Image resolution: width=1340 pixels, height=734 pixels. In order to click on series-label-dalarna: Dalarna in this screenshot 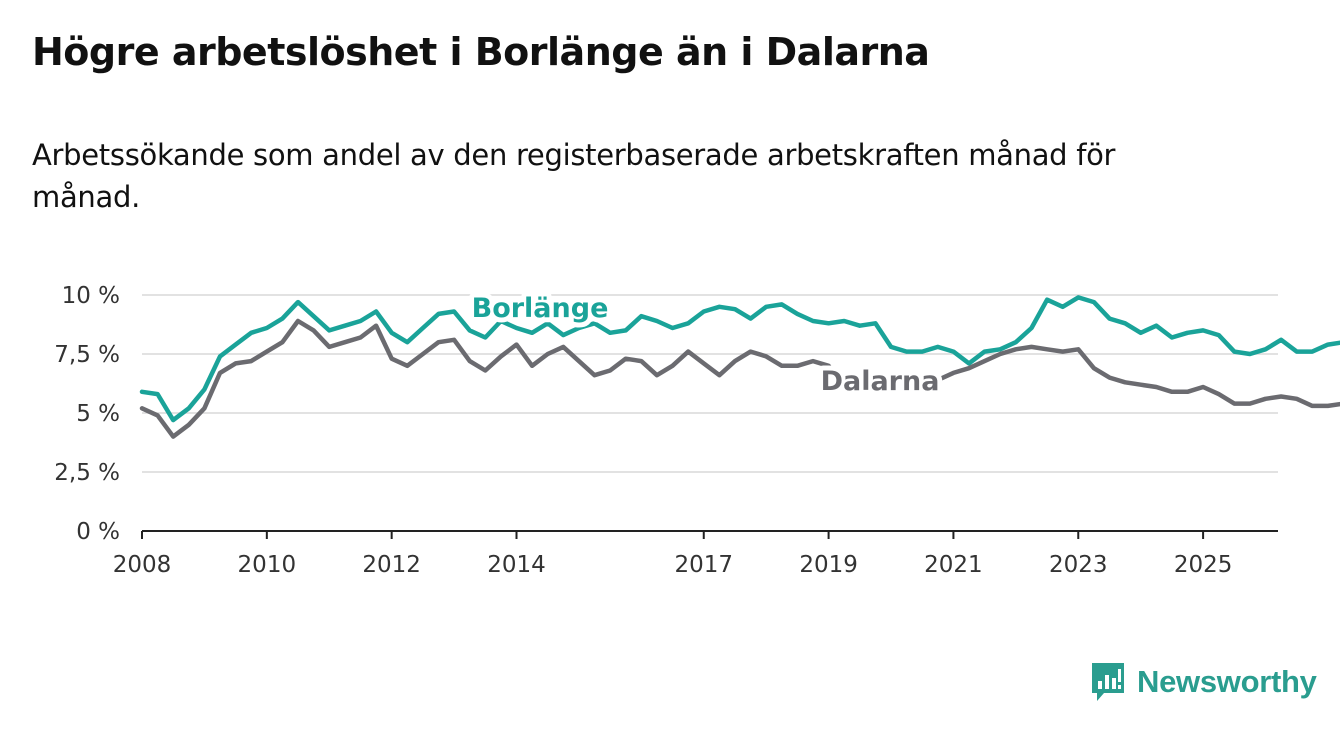, I will do `click(880, 381)`.